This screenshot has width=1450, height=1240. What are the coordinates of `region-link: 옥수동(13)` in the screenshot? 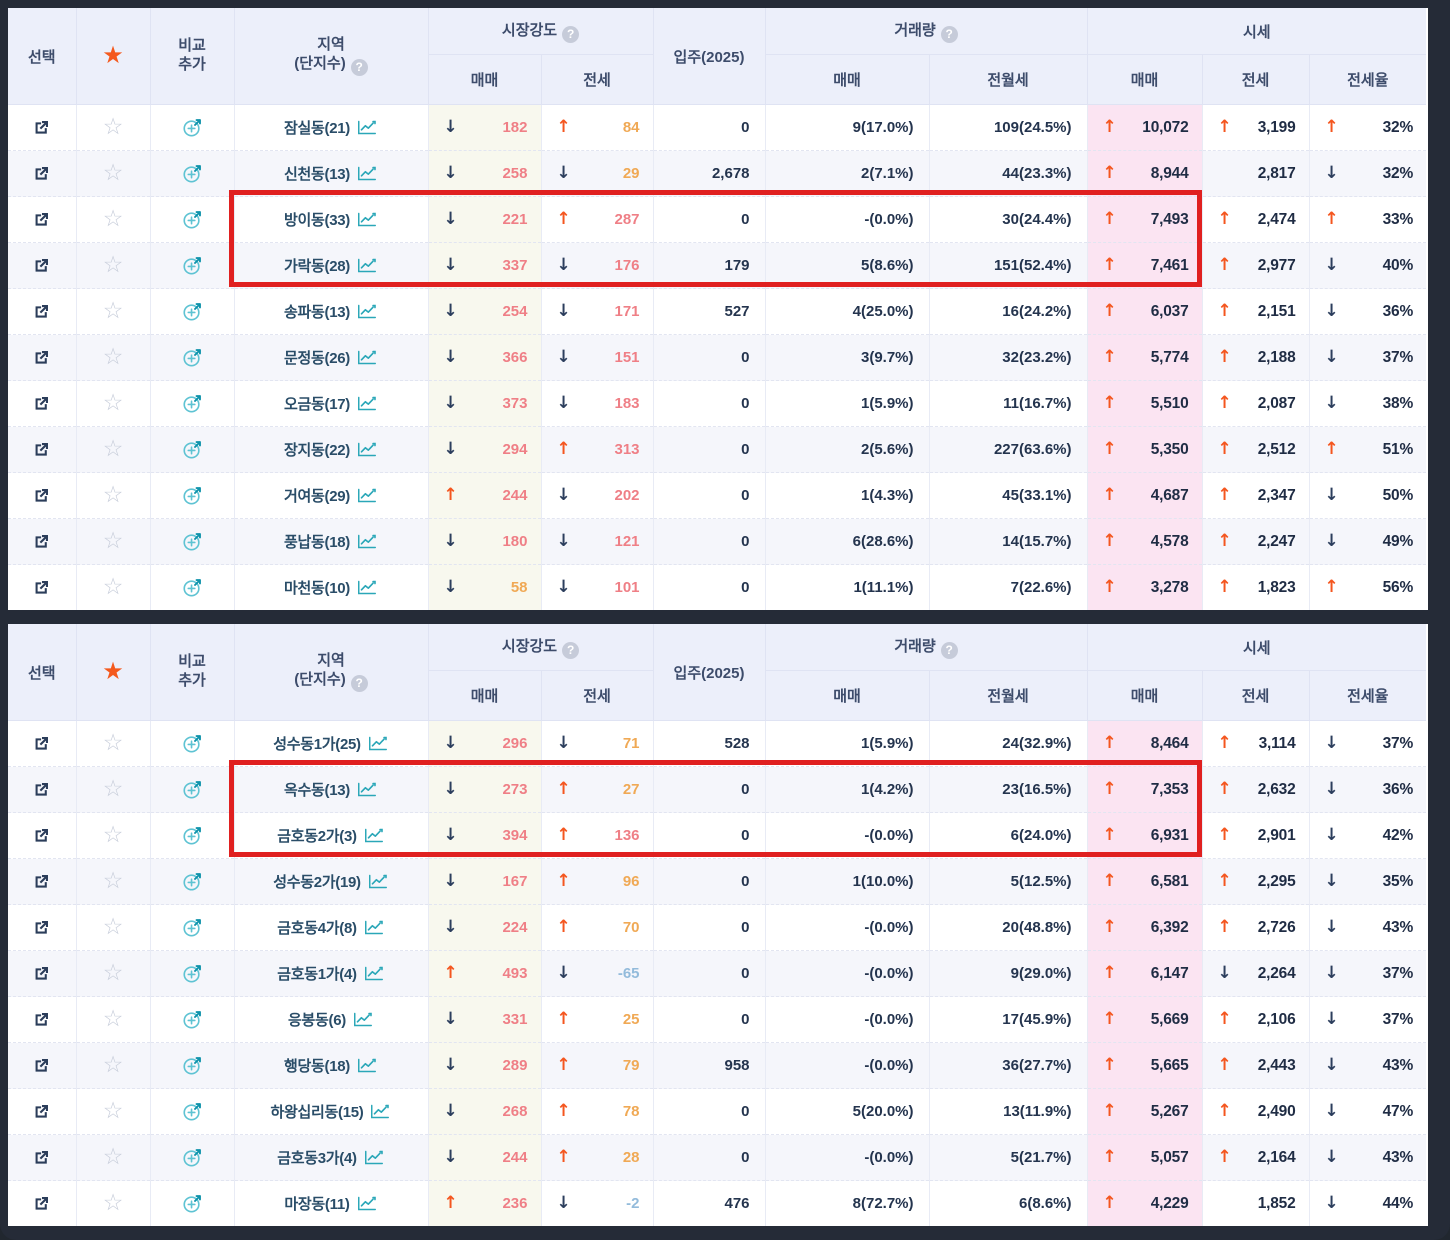 It's located at (317, 790).